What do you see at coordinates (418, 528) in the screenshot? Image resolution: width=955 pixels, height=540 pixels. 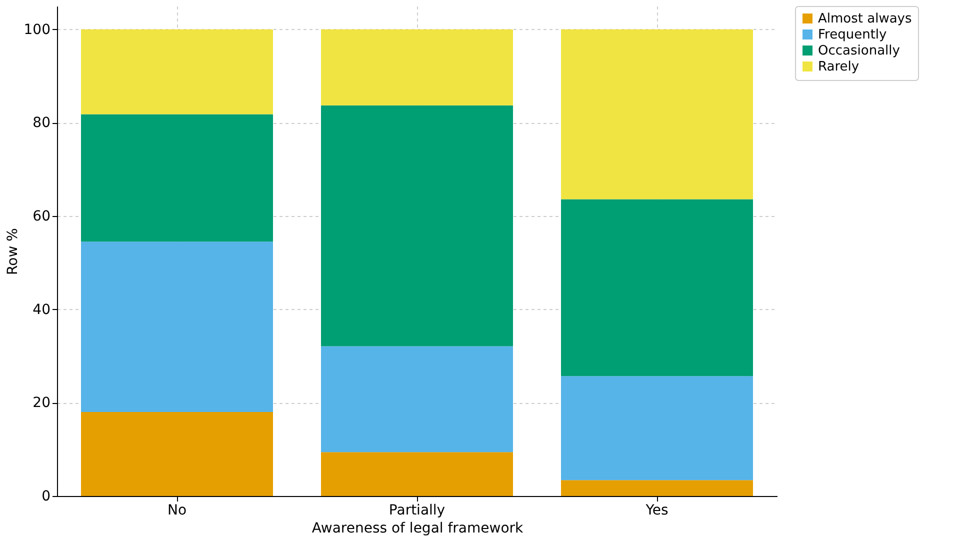 I see `x-axis-title: Awareness of legal framework` at bounding box center [418, 528].